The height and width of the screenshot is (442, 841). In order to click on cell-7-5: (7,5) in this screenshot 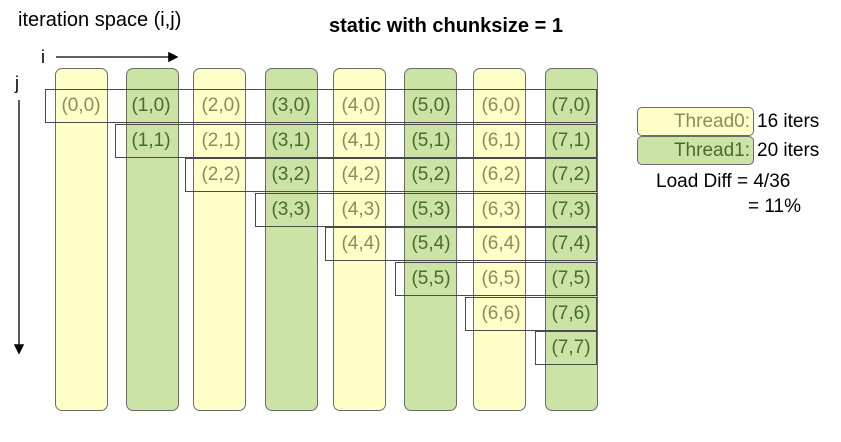, I will do `click(571, 278)`.